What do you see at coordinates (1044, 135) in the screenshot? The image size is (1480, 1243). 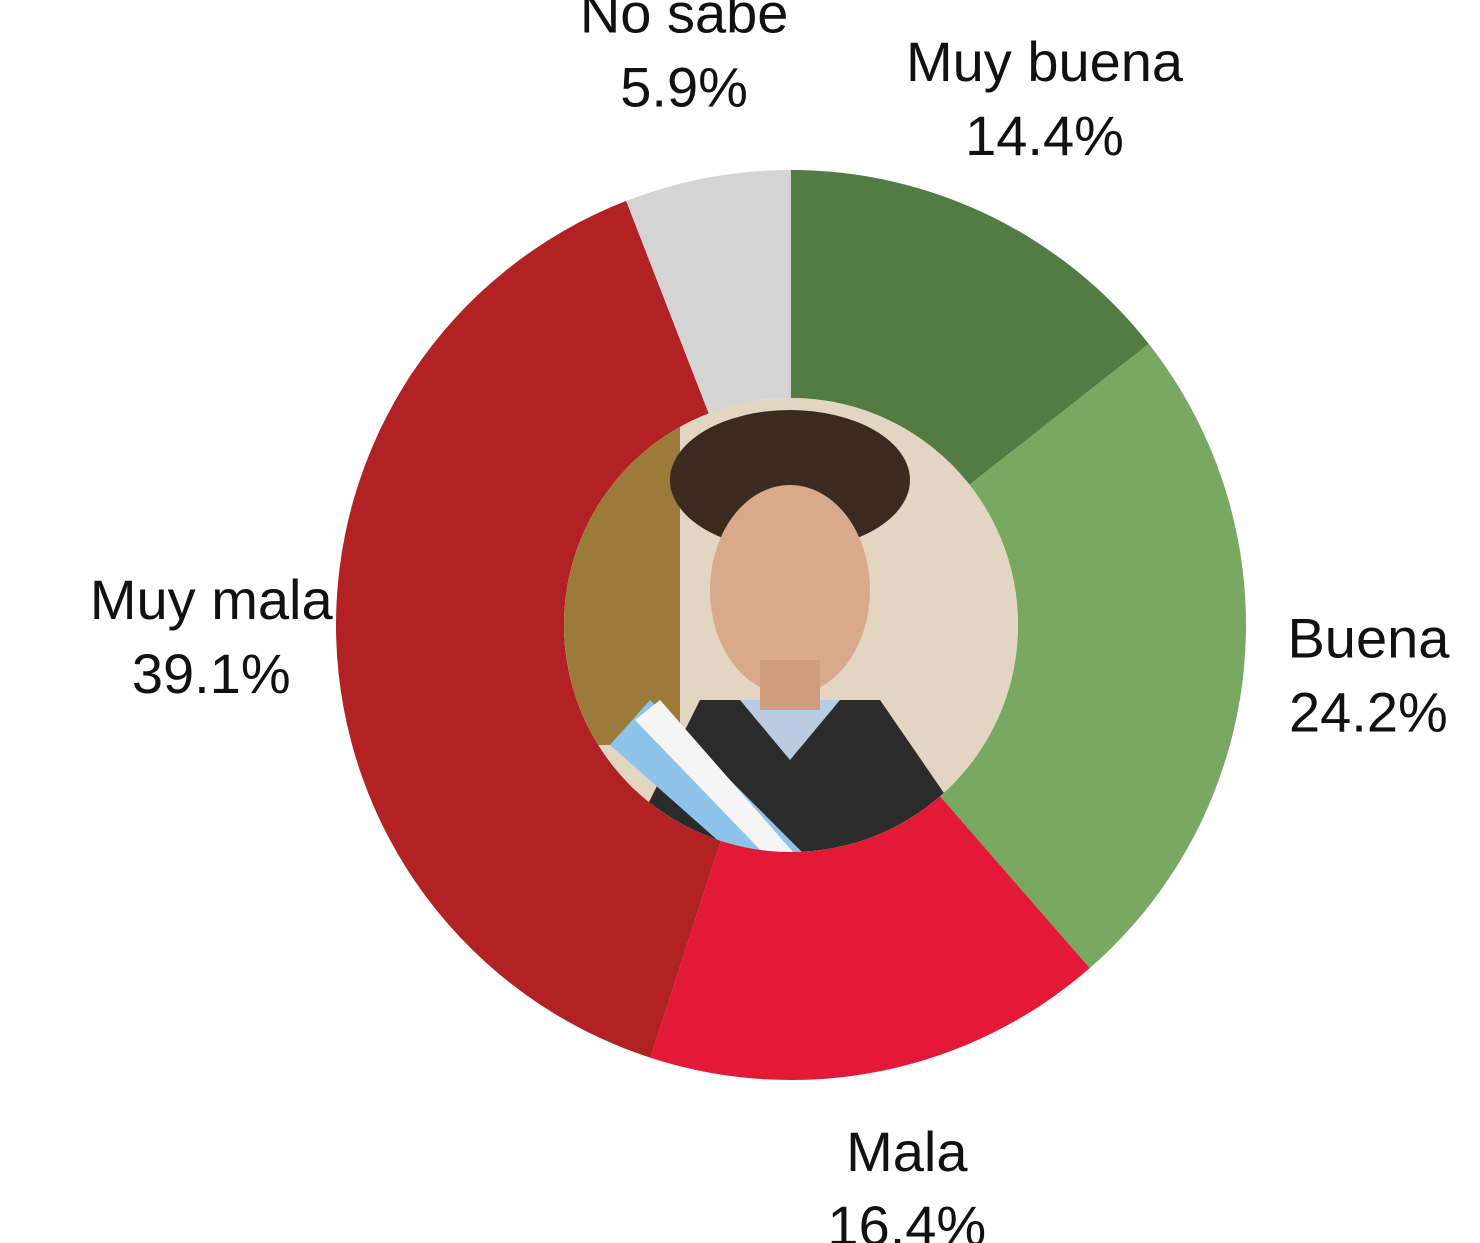 I see `value-label: 14.4%` at bounding box center [1044, 135].